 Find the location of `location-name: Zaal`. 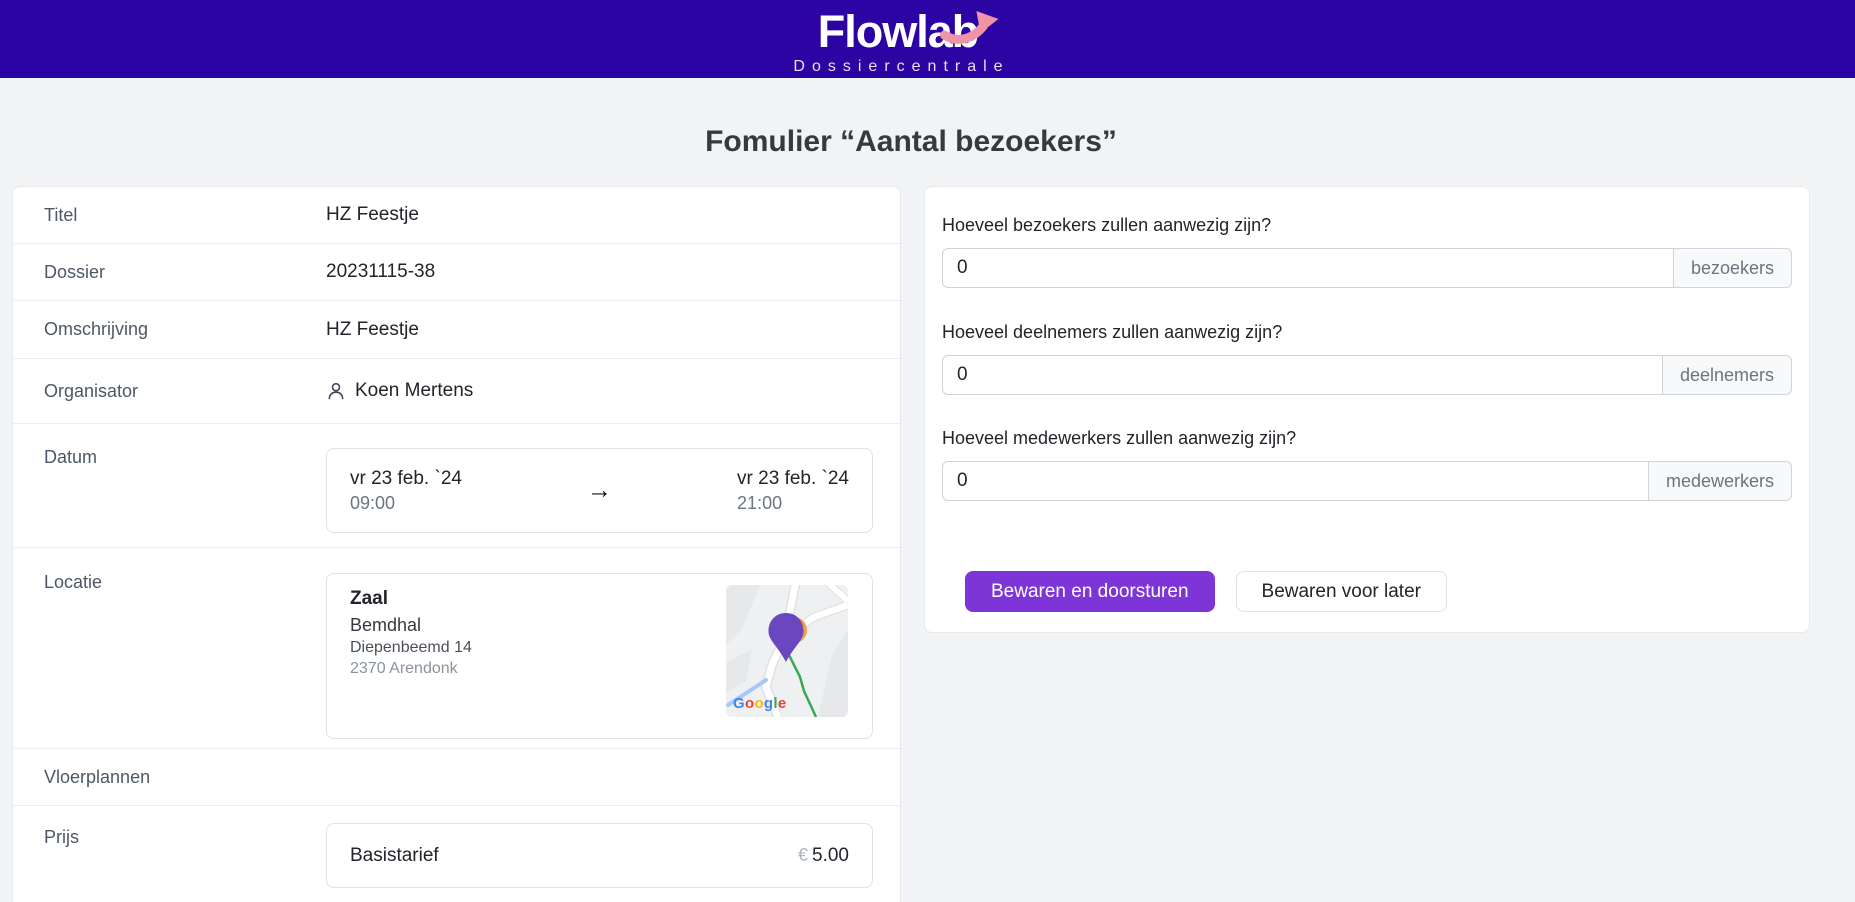

location-name: Zaal is located at coordinates (369, 598).